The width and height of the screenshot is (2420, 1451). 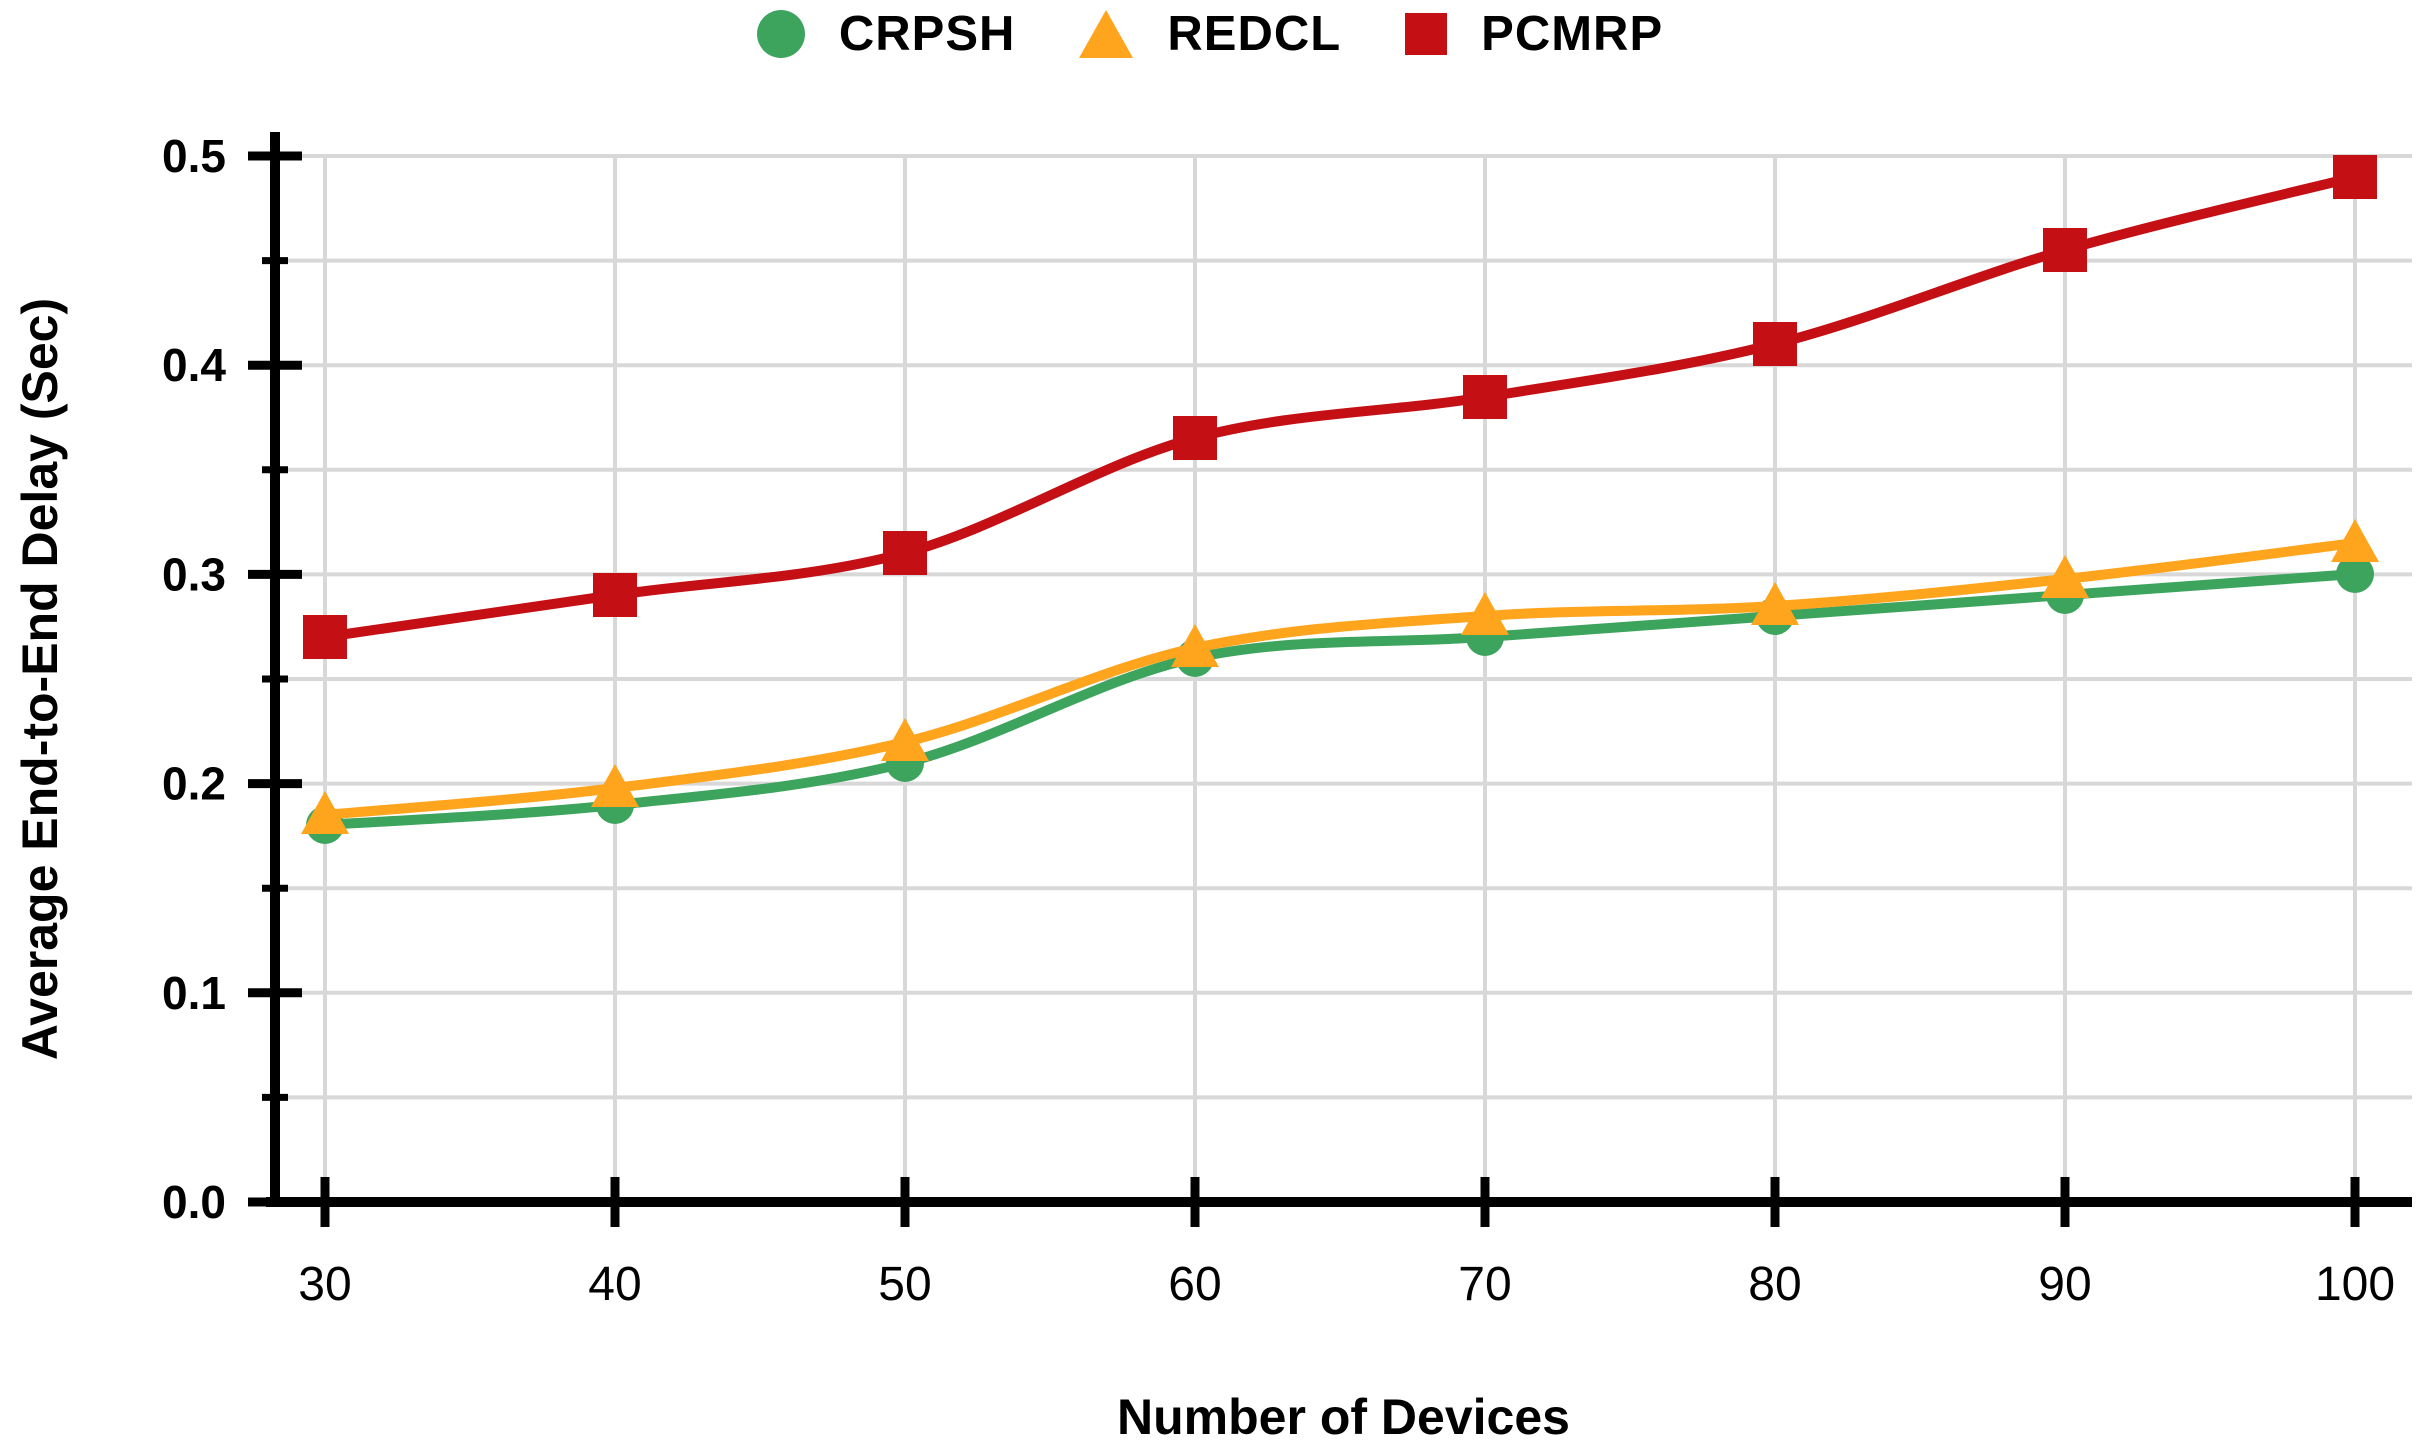 I want to click on x-tick-label: 60, so click(x=1194, y=1284).